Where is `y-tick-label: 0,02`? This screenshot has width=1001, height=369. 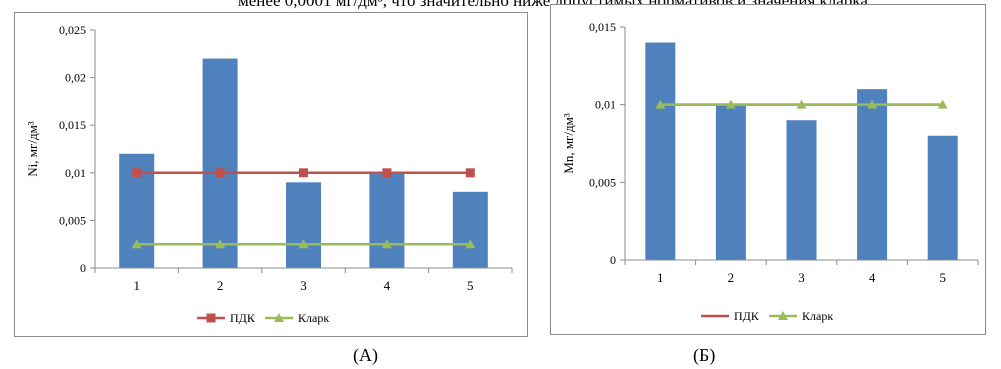
y-tick-label: 0,02 is located at coordinates (75, 78).